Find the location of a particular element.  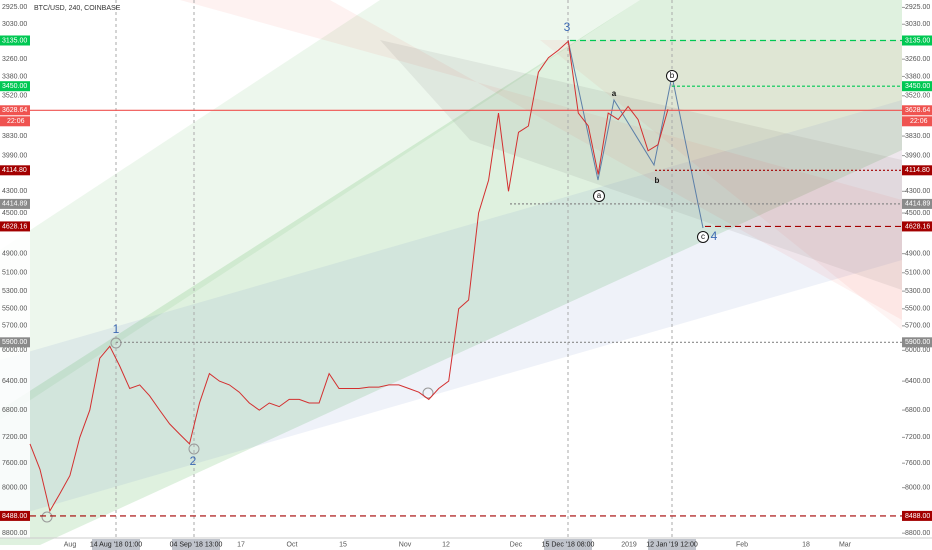

x-tick-label: 15 is located at coordinates (343, 544).